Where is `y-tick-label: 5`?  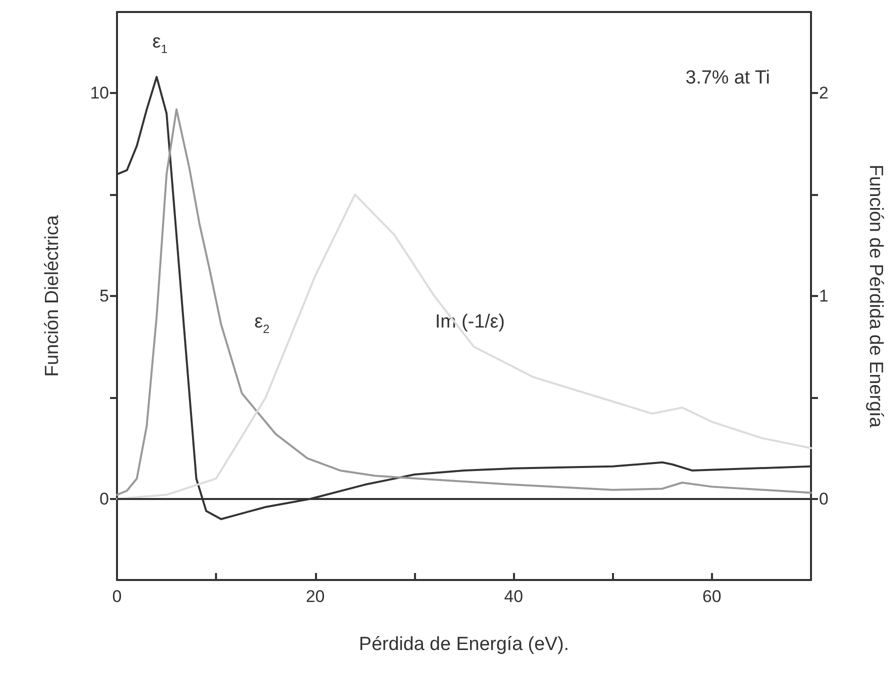
y-tick-label: 5 is located at coordinates (104, 296).